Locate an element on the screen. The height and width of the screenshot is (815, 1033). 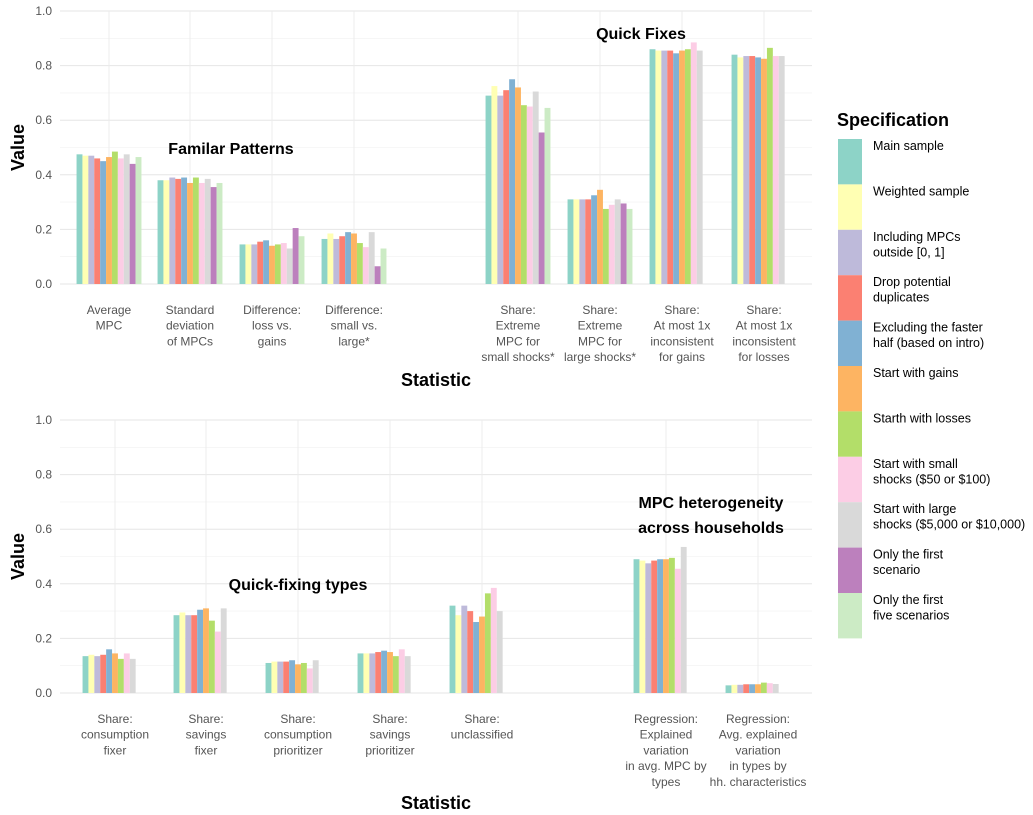
legend-label: five scenarios is located at coordinates (911, 616).